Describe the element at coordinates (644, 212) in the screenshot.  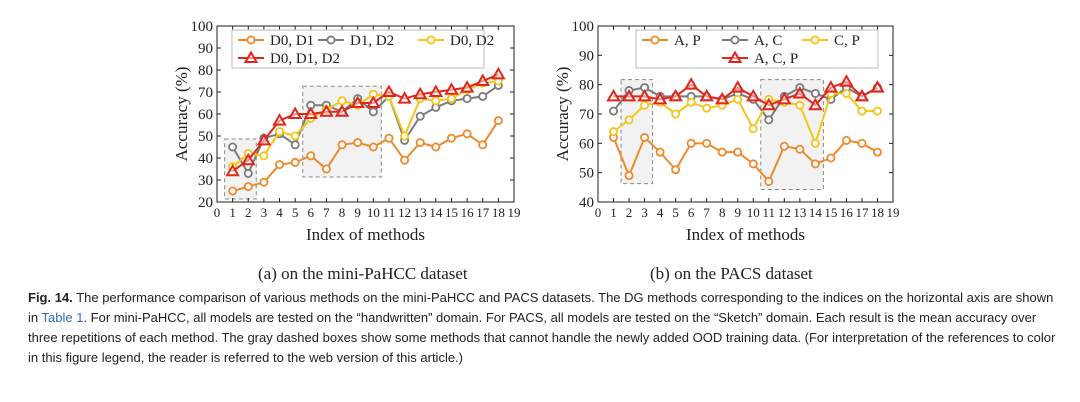
I see `x-tick-label: 3` at that location.